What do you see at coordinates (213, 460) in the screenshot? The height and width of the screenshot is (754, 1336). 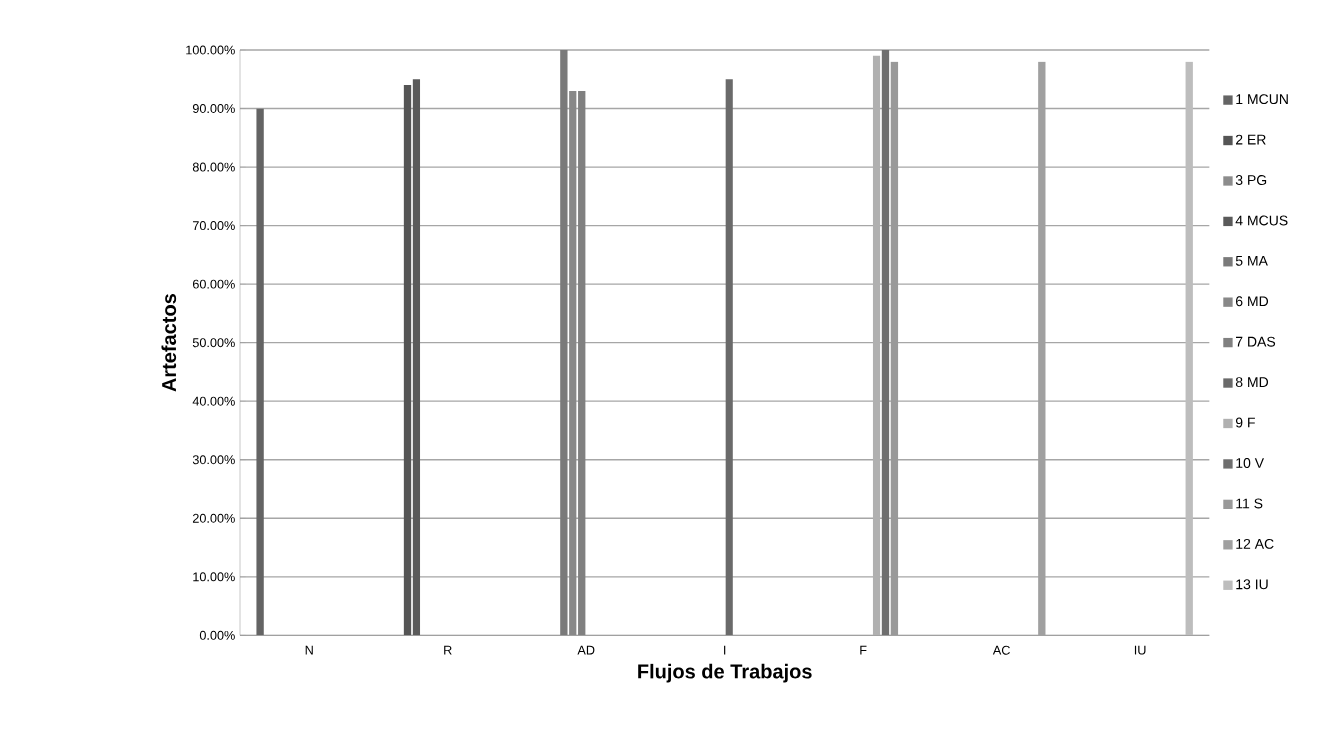 I see `y-tick-label: 30.00%` at bounding box center [213, 460].